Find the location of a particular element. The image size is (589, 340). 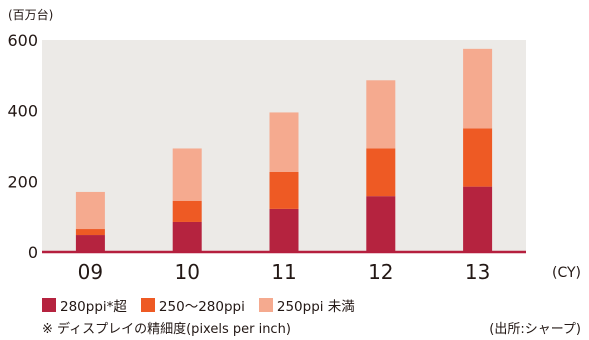

x-tick-label-10: 10 is located at coordinates (186, 272).